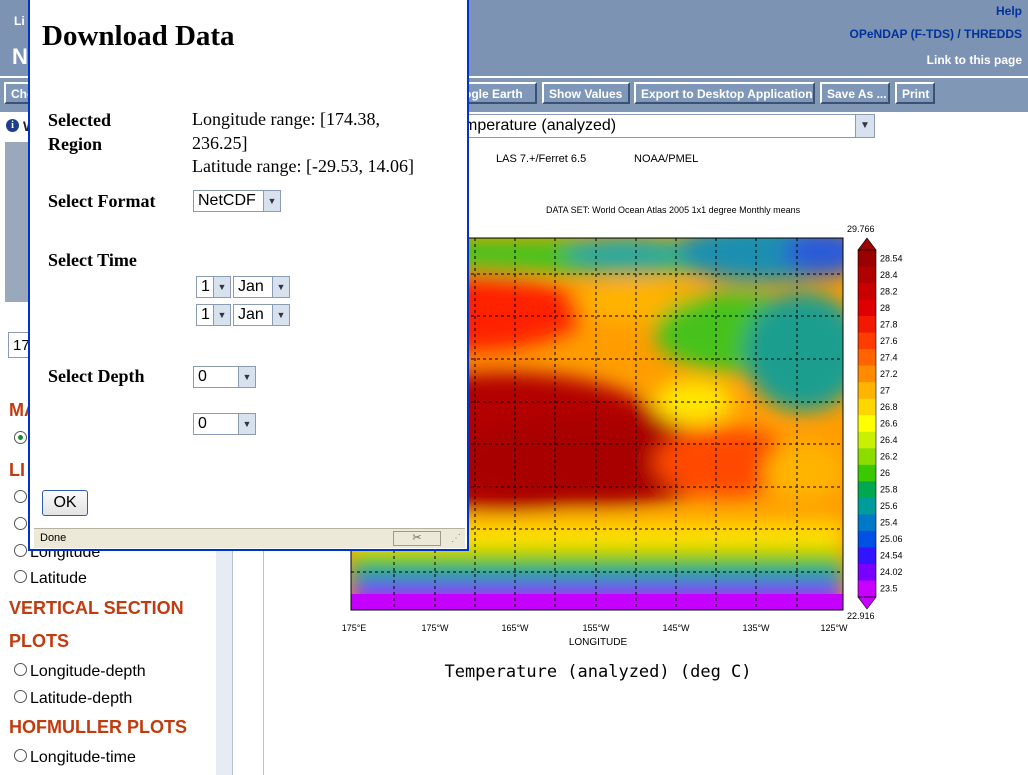 This screenshot has width=1028, height=775. What do you see at coordinates (889, 523) in the screenshot?
I see `colorbar-level-label: 25.4` at bounding box center [889, 523].